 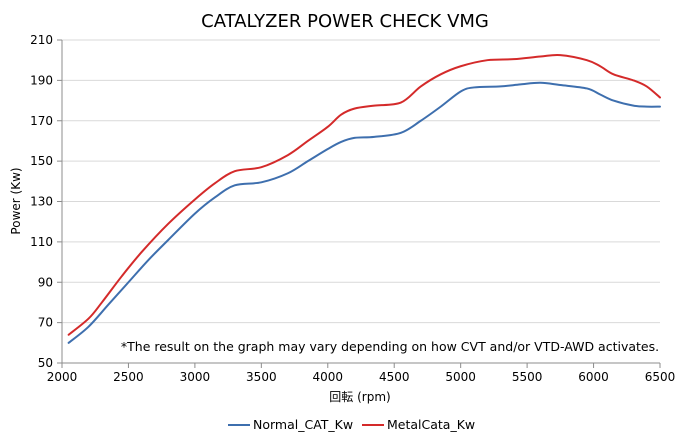 I want to click on legend-label-metal-cata: MetalCata_Kw, so click(x=431, y=424).